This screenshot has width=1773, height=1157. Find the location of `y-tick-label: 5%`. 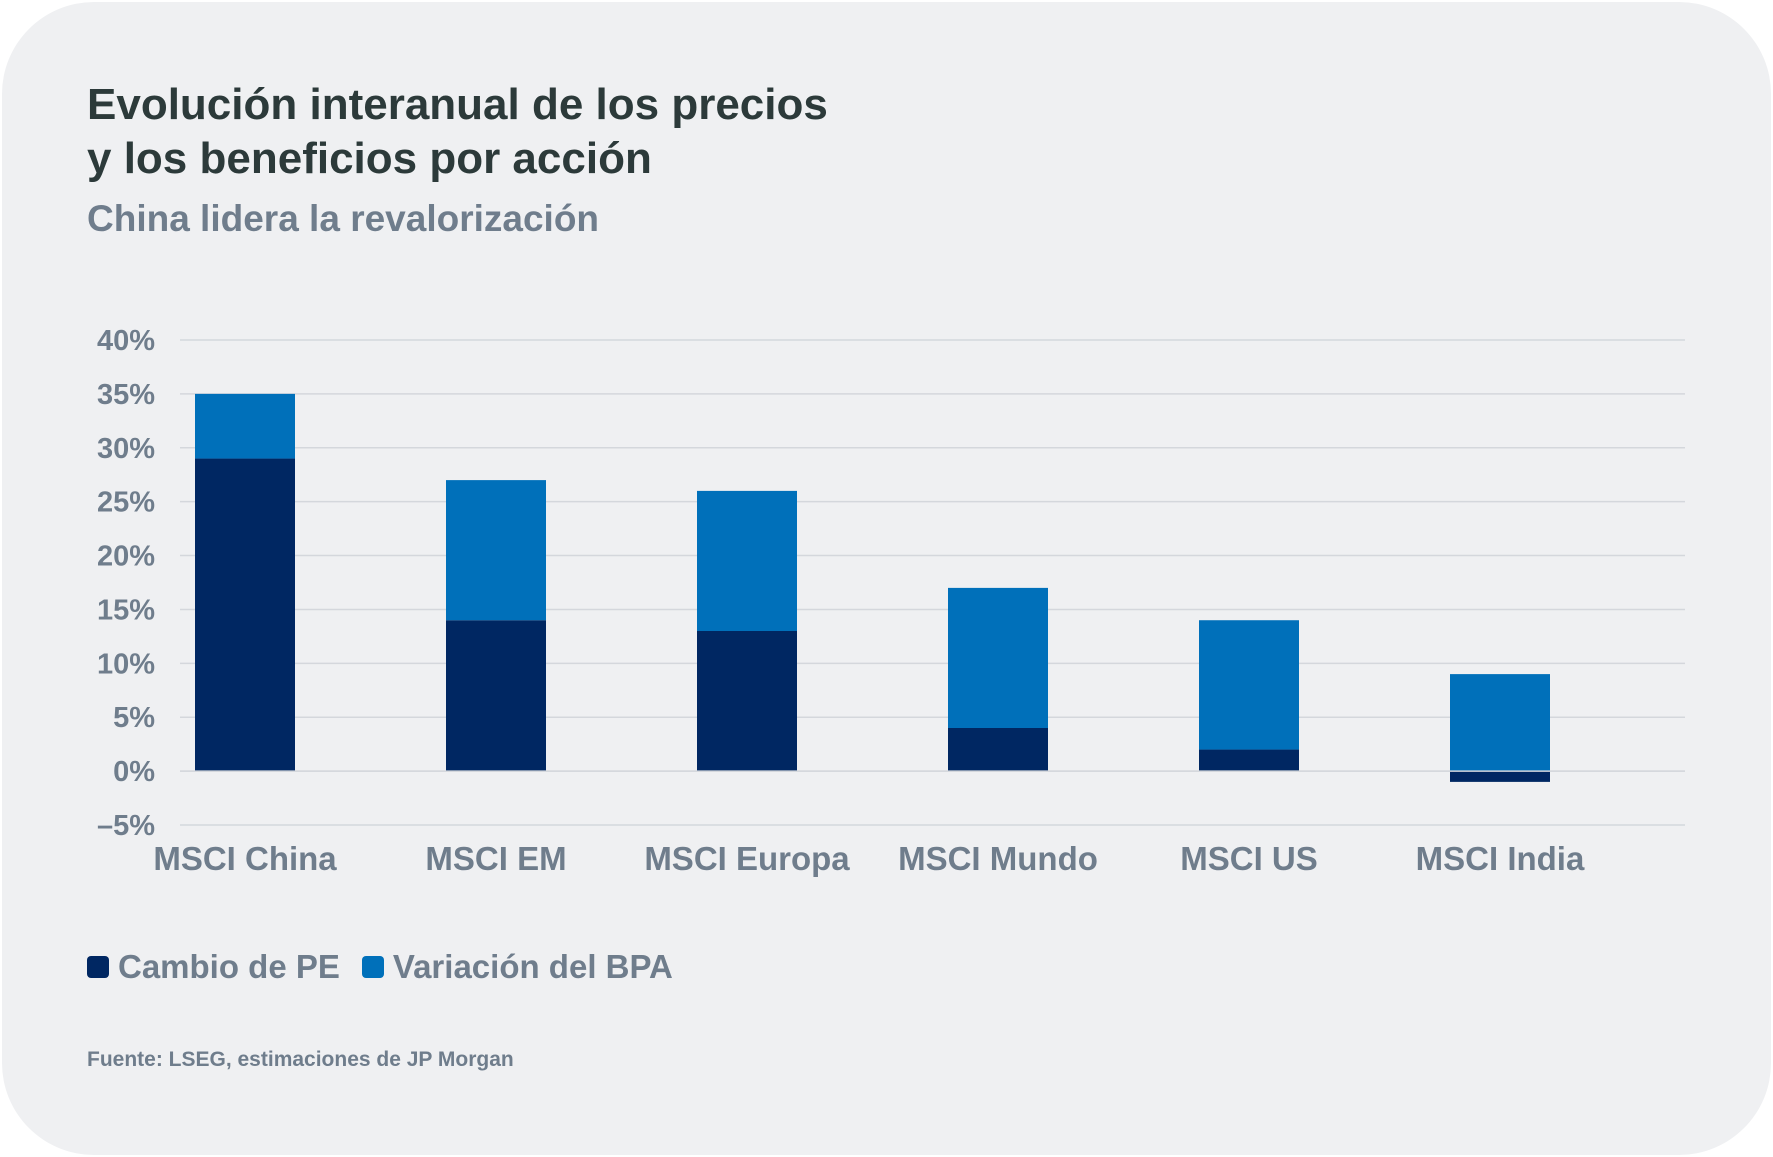

y-tick-label: 5% is located at coordinates (134, 718).